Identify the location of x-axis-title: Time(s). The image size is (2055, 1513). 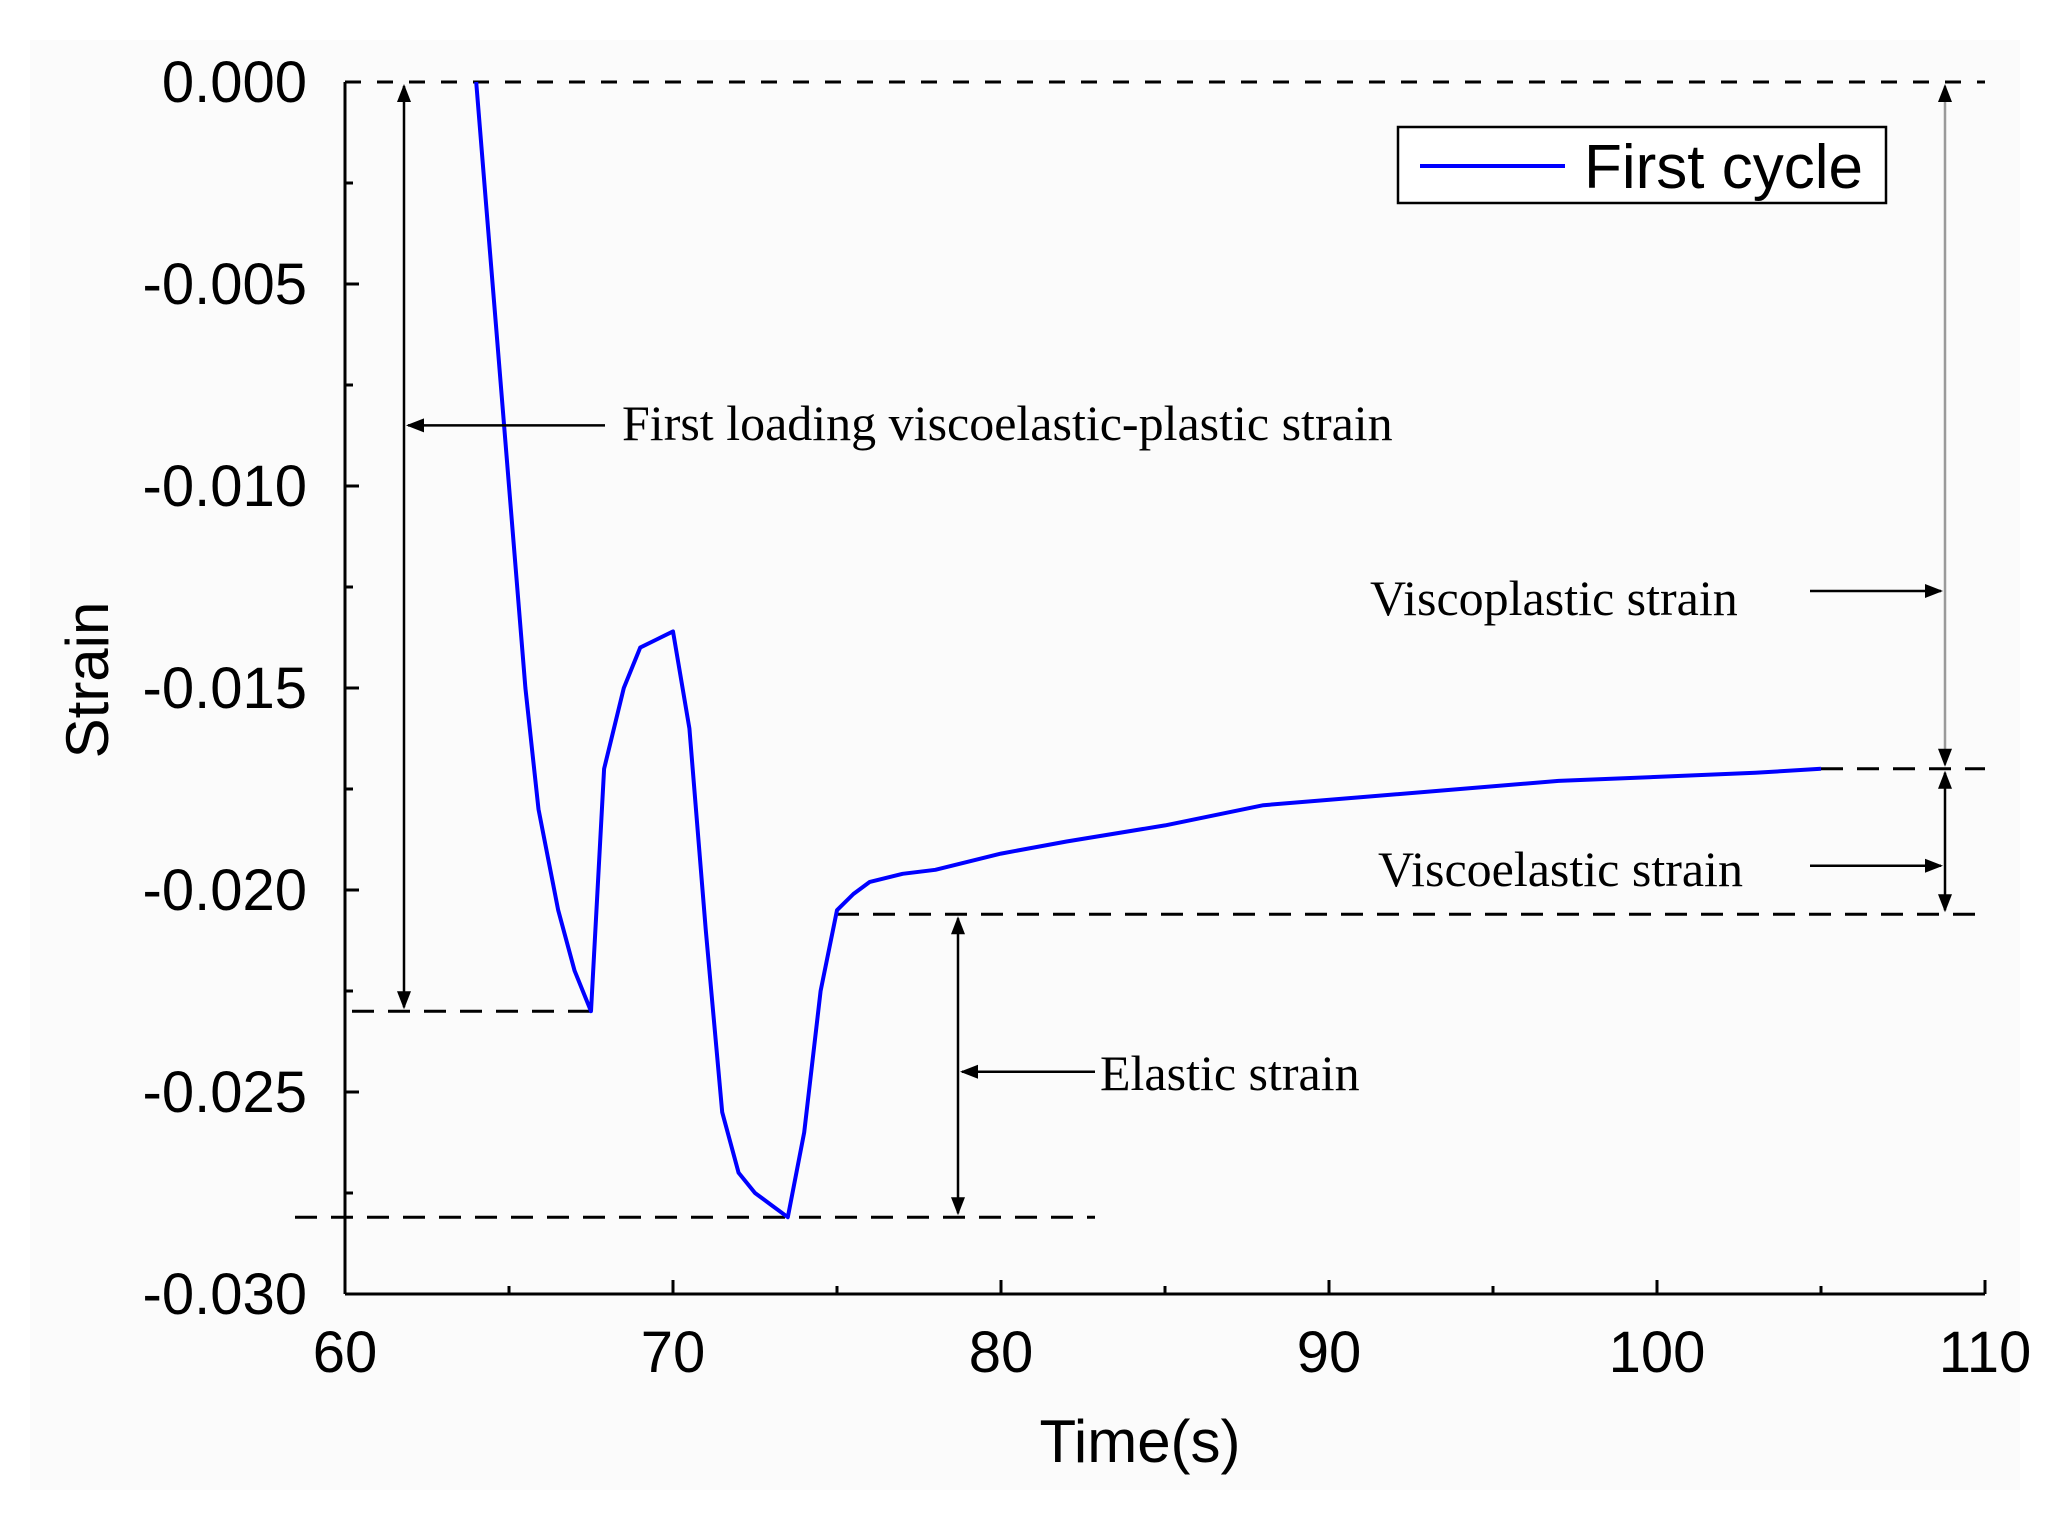
(1139, 1441).